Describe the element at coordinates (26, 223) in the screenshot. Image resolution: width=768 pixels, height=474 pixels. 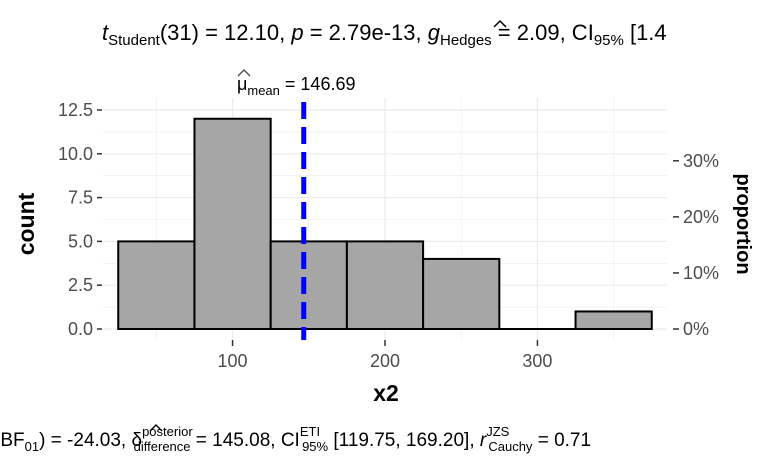
I see `y-axis-title: count` at that location.